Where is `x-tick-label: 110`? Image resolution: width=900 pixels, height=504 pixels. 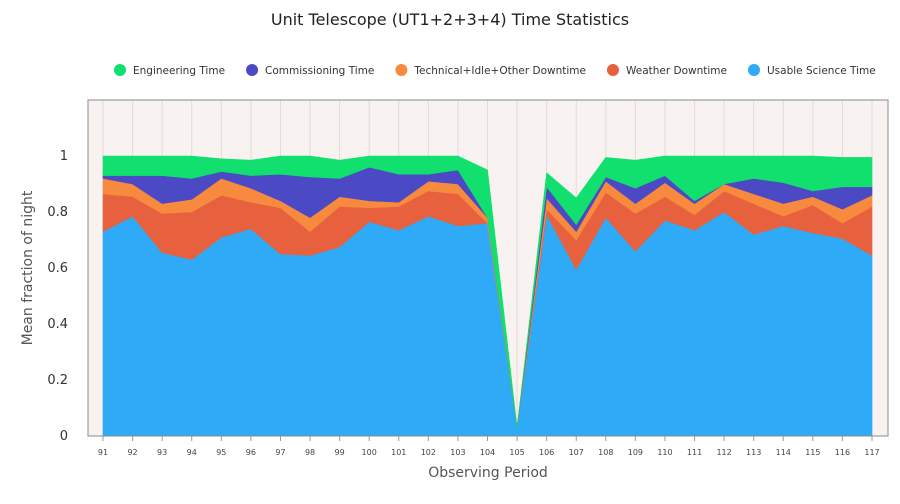
x-tick-label: 110 is located at coordinates (664, 452).